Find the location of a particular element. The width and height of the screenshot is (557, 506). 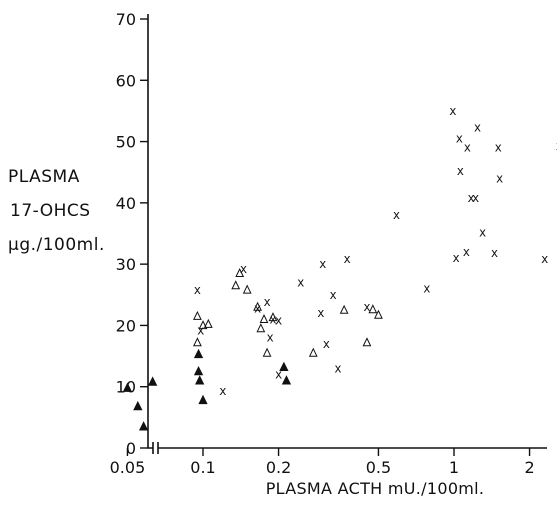

x-tick-label: 1 is located at coordinates (454, 467).